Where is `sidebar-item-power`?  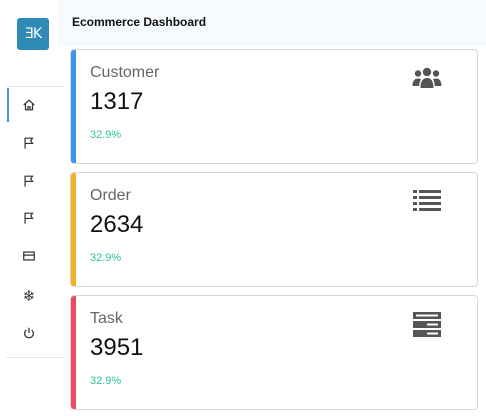
sidebar-item-power is located at coordinates (29, 333).